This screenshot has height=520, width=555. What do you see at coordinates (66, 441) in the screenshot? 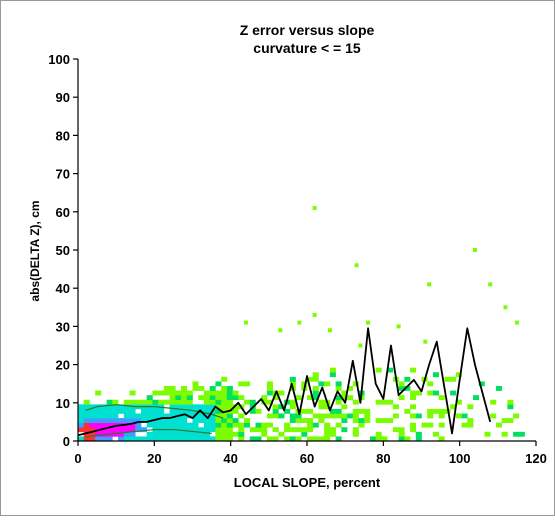
I see `y-tick-label: 0` at bounding box center [66, 441].